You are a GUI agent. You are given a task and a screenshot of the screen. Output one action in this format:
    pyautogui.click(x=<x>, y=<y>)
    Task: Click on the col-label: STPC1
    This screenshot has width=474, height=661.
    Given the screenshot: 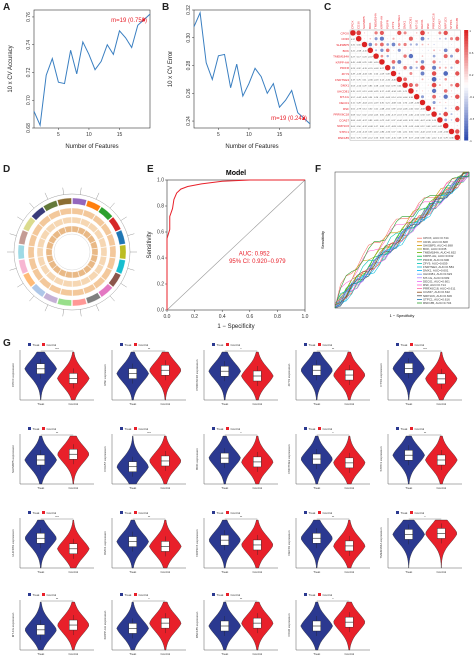 What is the action you would take?
    pyautogui.click(x=451, y=24)
    